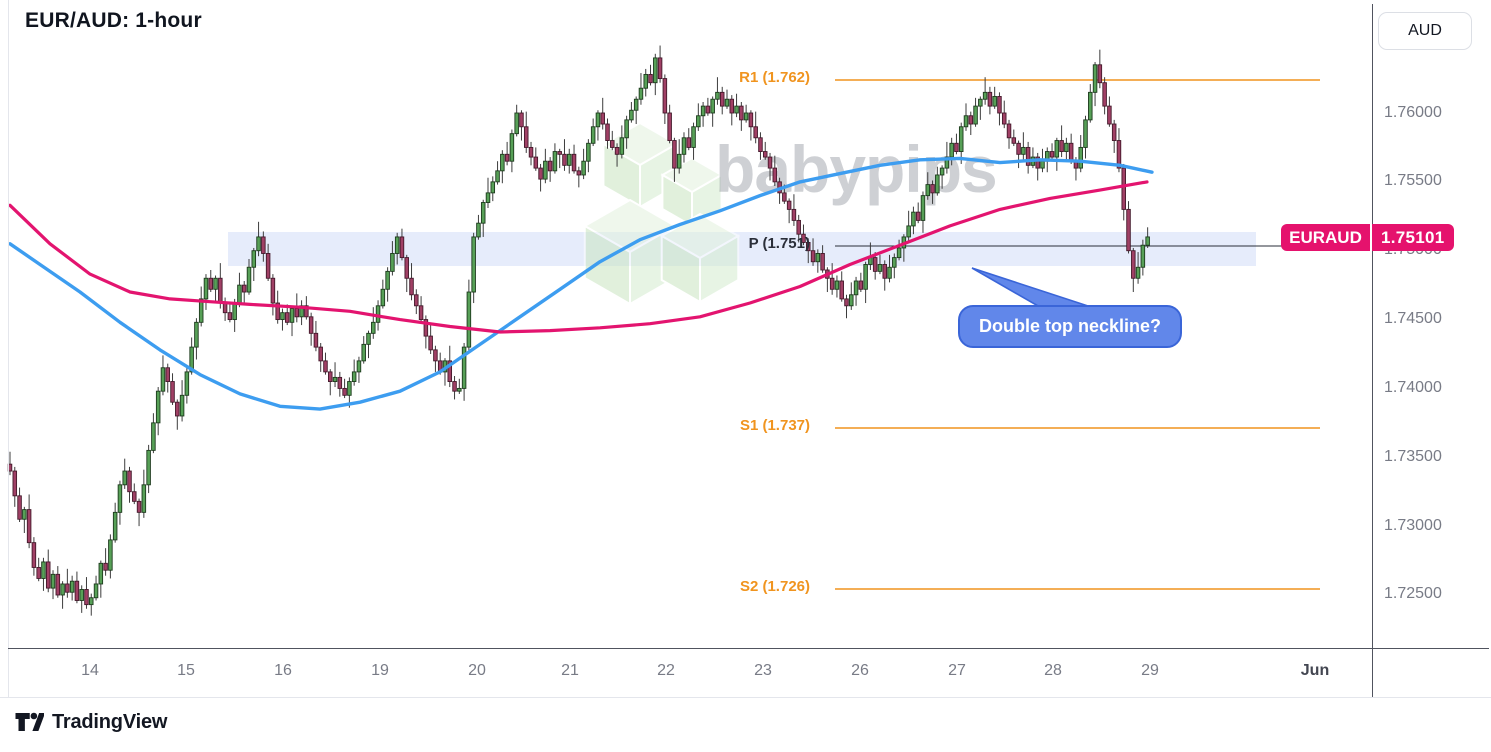 This screenshot has width=1491, height=752. I want to click on annotation-callout-text: Double top neckline?, so click(1070, 326).